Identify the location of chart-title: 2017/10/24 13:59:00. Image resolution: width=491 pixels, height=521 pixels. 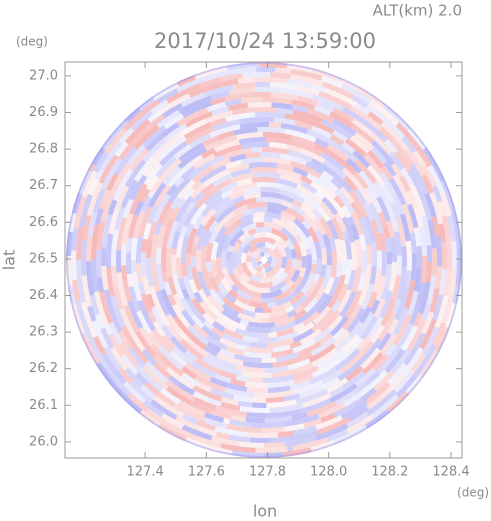
(265, 41).